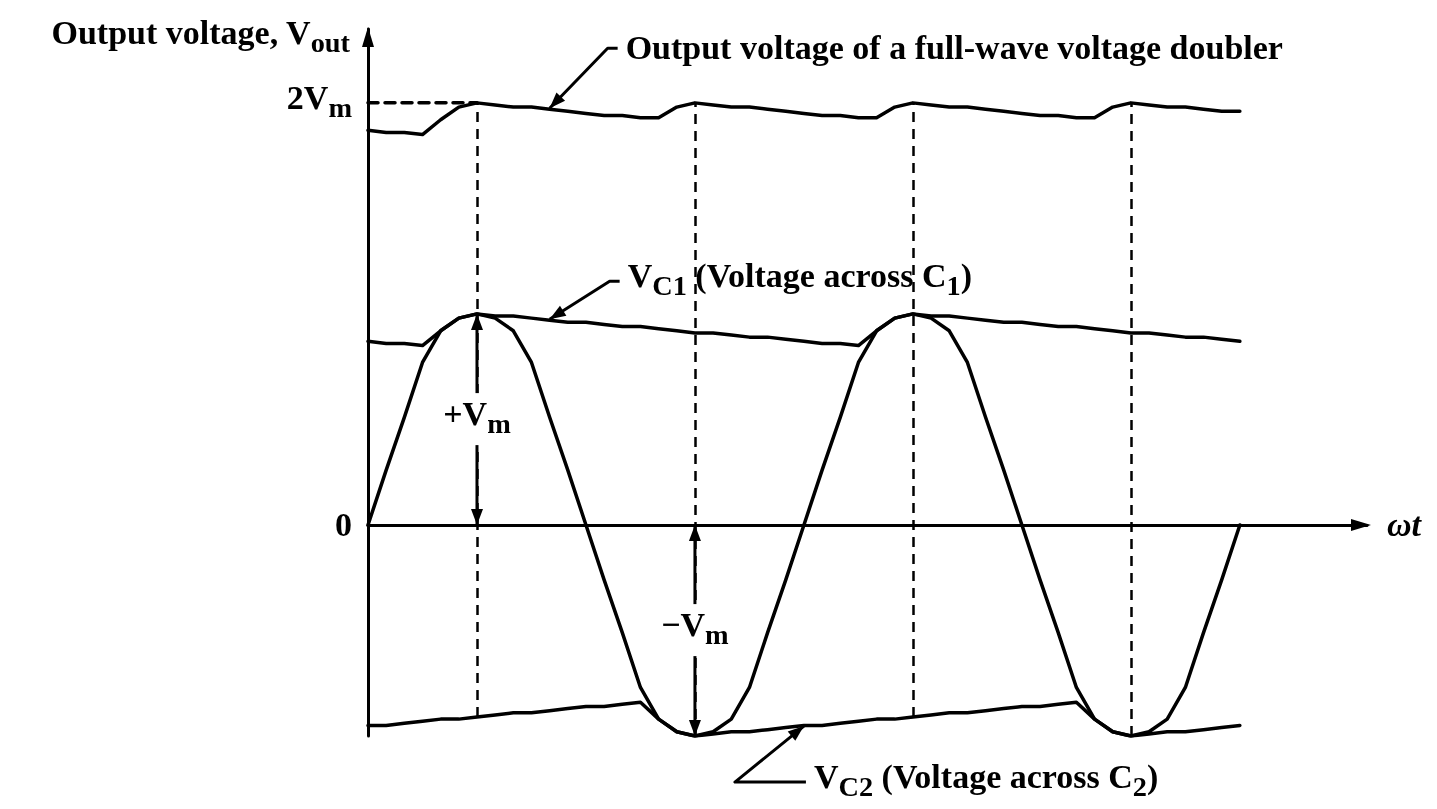  What do you see at coordinates (343, 524) in the screenshot?
I see `y-tick-label: 0` at bounding box center [343, 524].